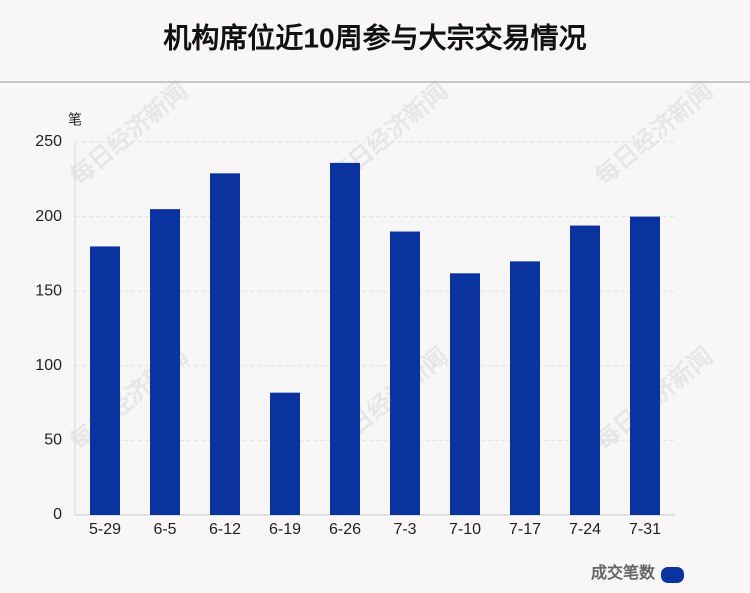 The image size is (750, 593). Describe the element at coordinates (48, 365) in the screenshot. I see `y-tick-label: 100` at that location.